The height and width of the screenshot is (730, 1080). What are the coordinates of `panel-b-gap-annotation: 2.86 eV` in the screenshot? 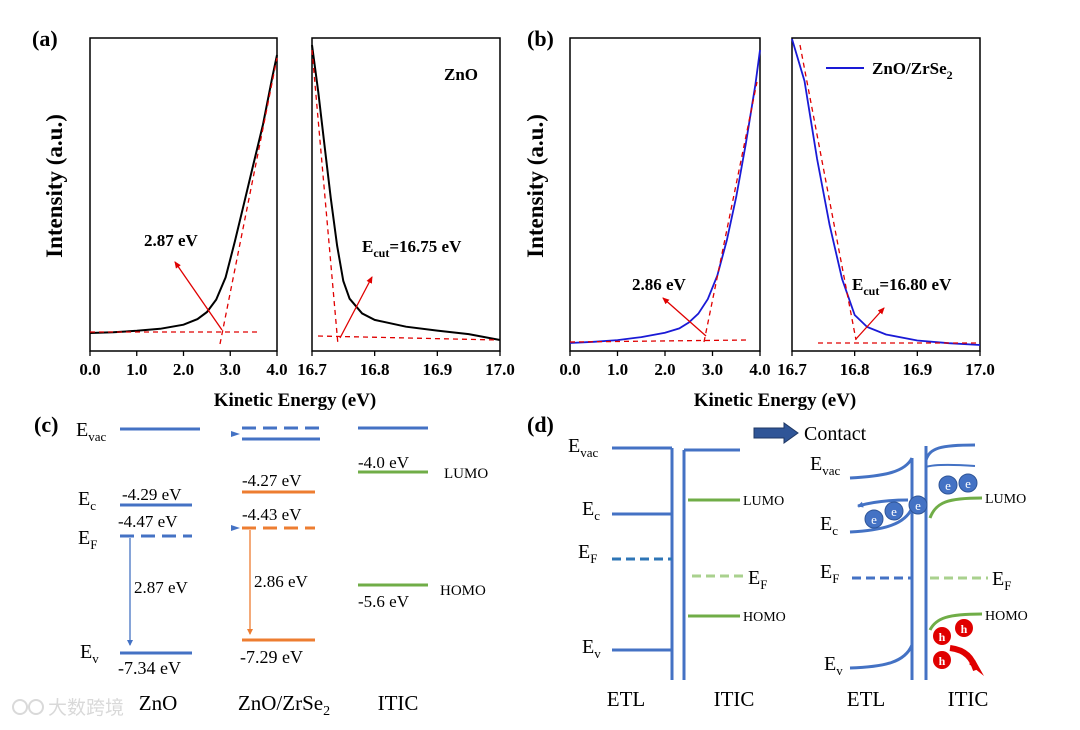 It's located at (659, 284).